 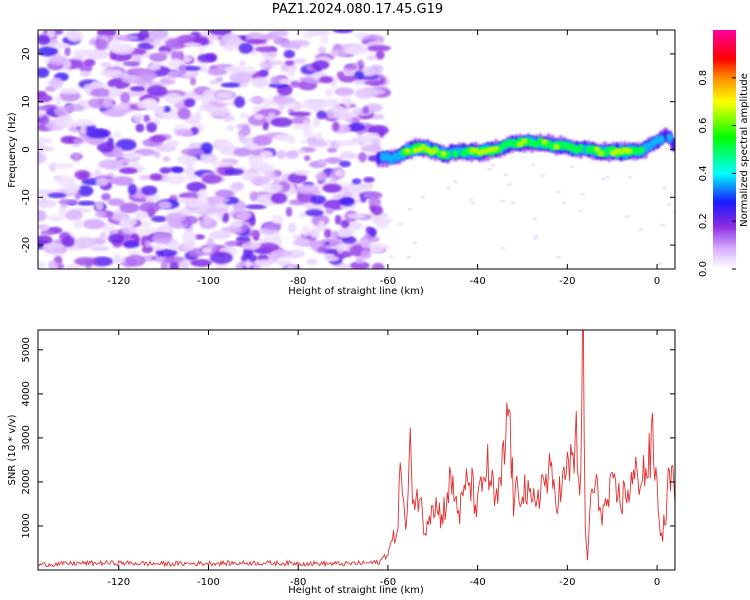 What do you see at coordinates (26, 525) in the screenshot?
I see `y-tick-label: 1000` at bounding box center [26, 525].